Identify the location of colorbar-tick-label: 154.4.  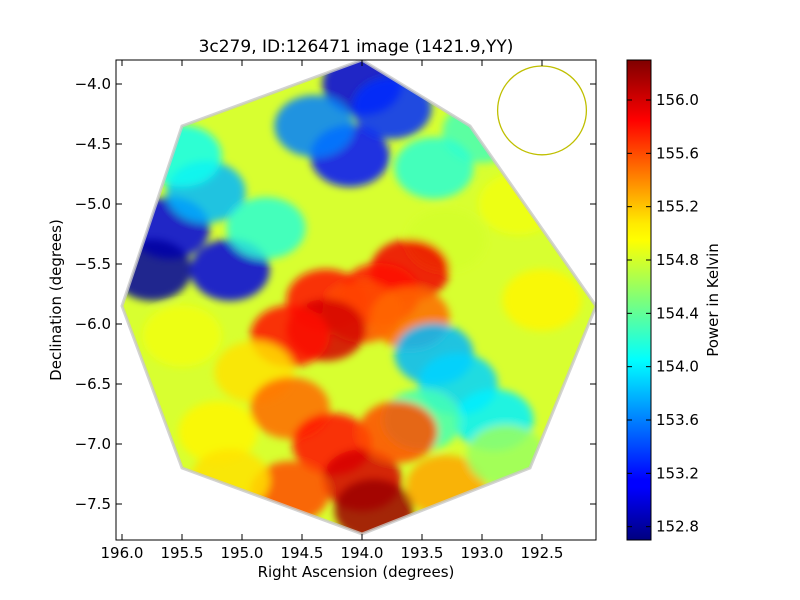
(677, 313).